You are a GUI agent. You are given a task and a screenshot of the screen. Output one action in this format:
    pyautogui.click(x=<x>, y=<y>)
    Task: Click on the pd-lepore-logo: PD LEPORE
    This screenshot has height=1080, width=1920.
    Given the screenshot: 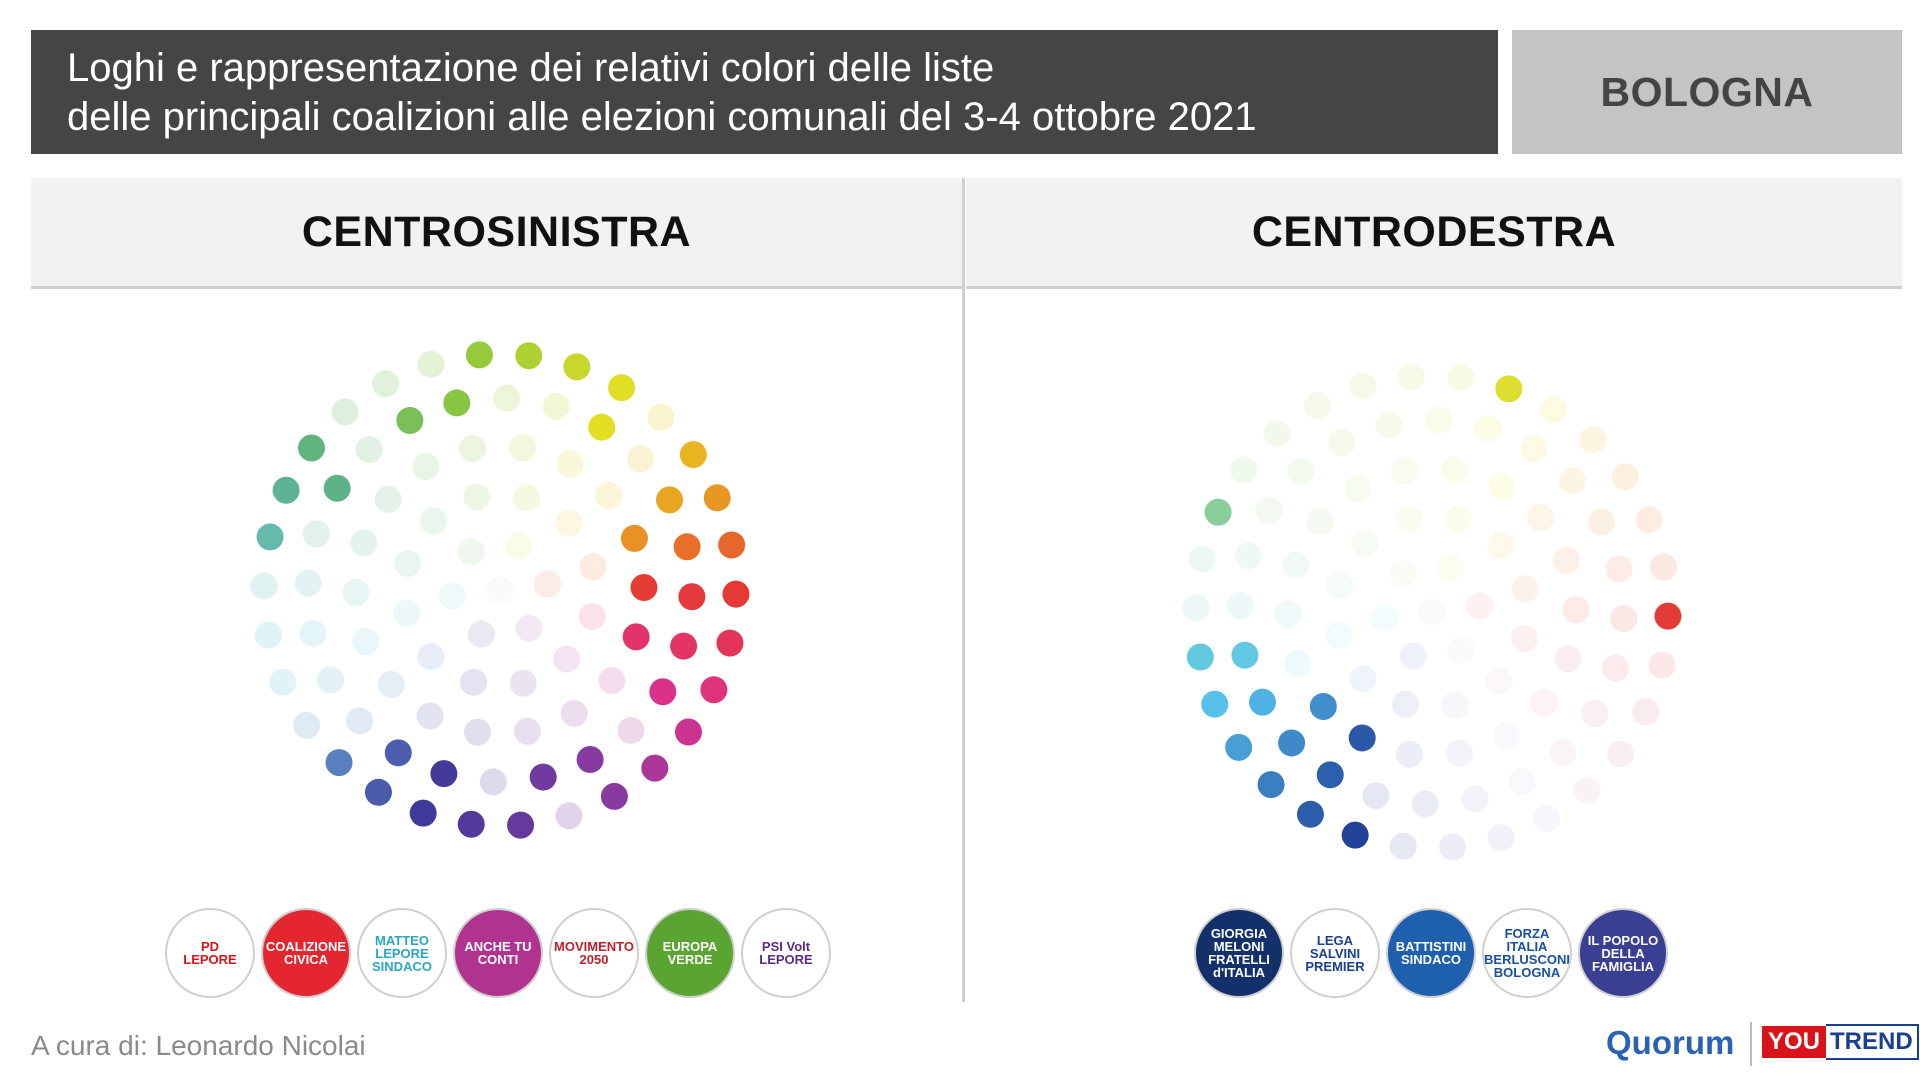 What is the action you would take?
    pyautogui.click(x=210, y=953)
    